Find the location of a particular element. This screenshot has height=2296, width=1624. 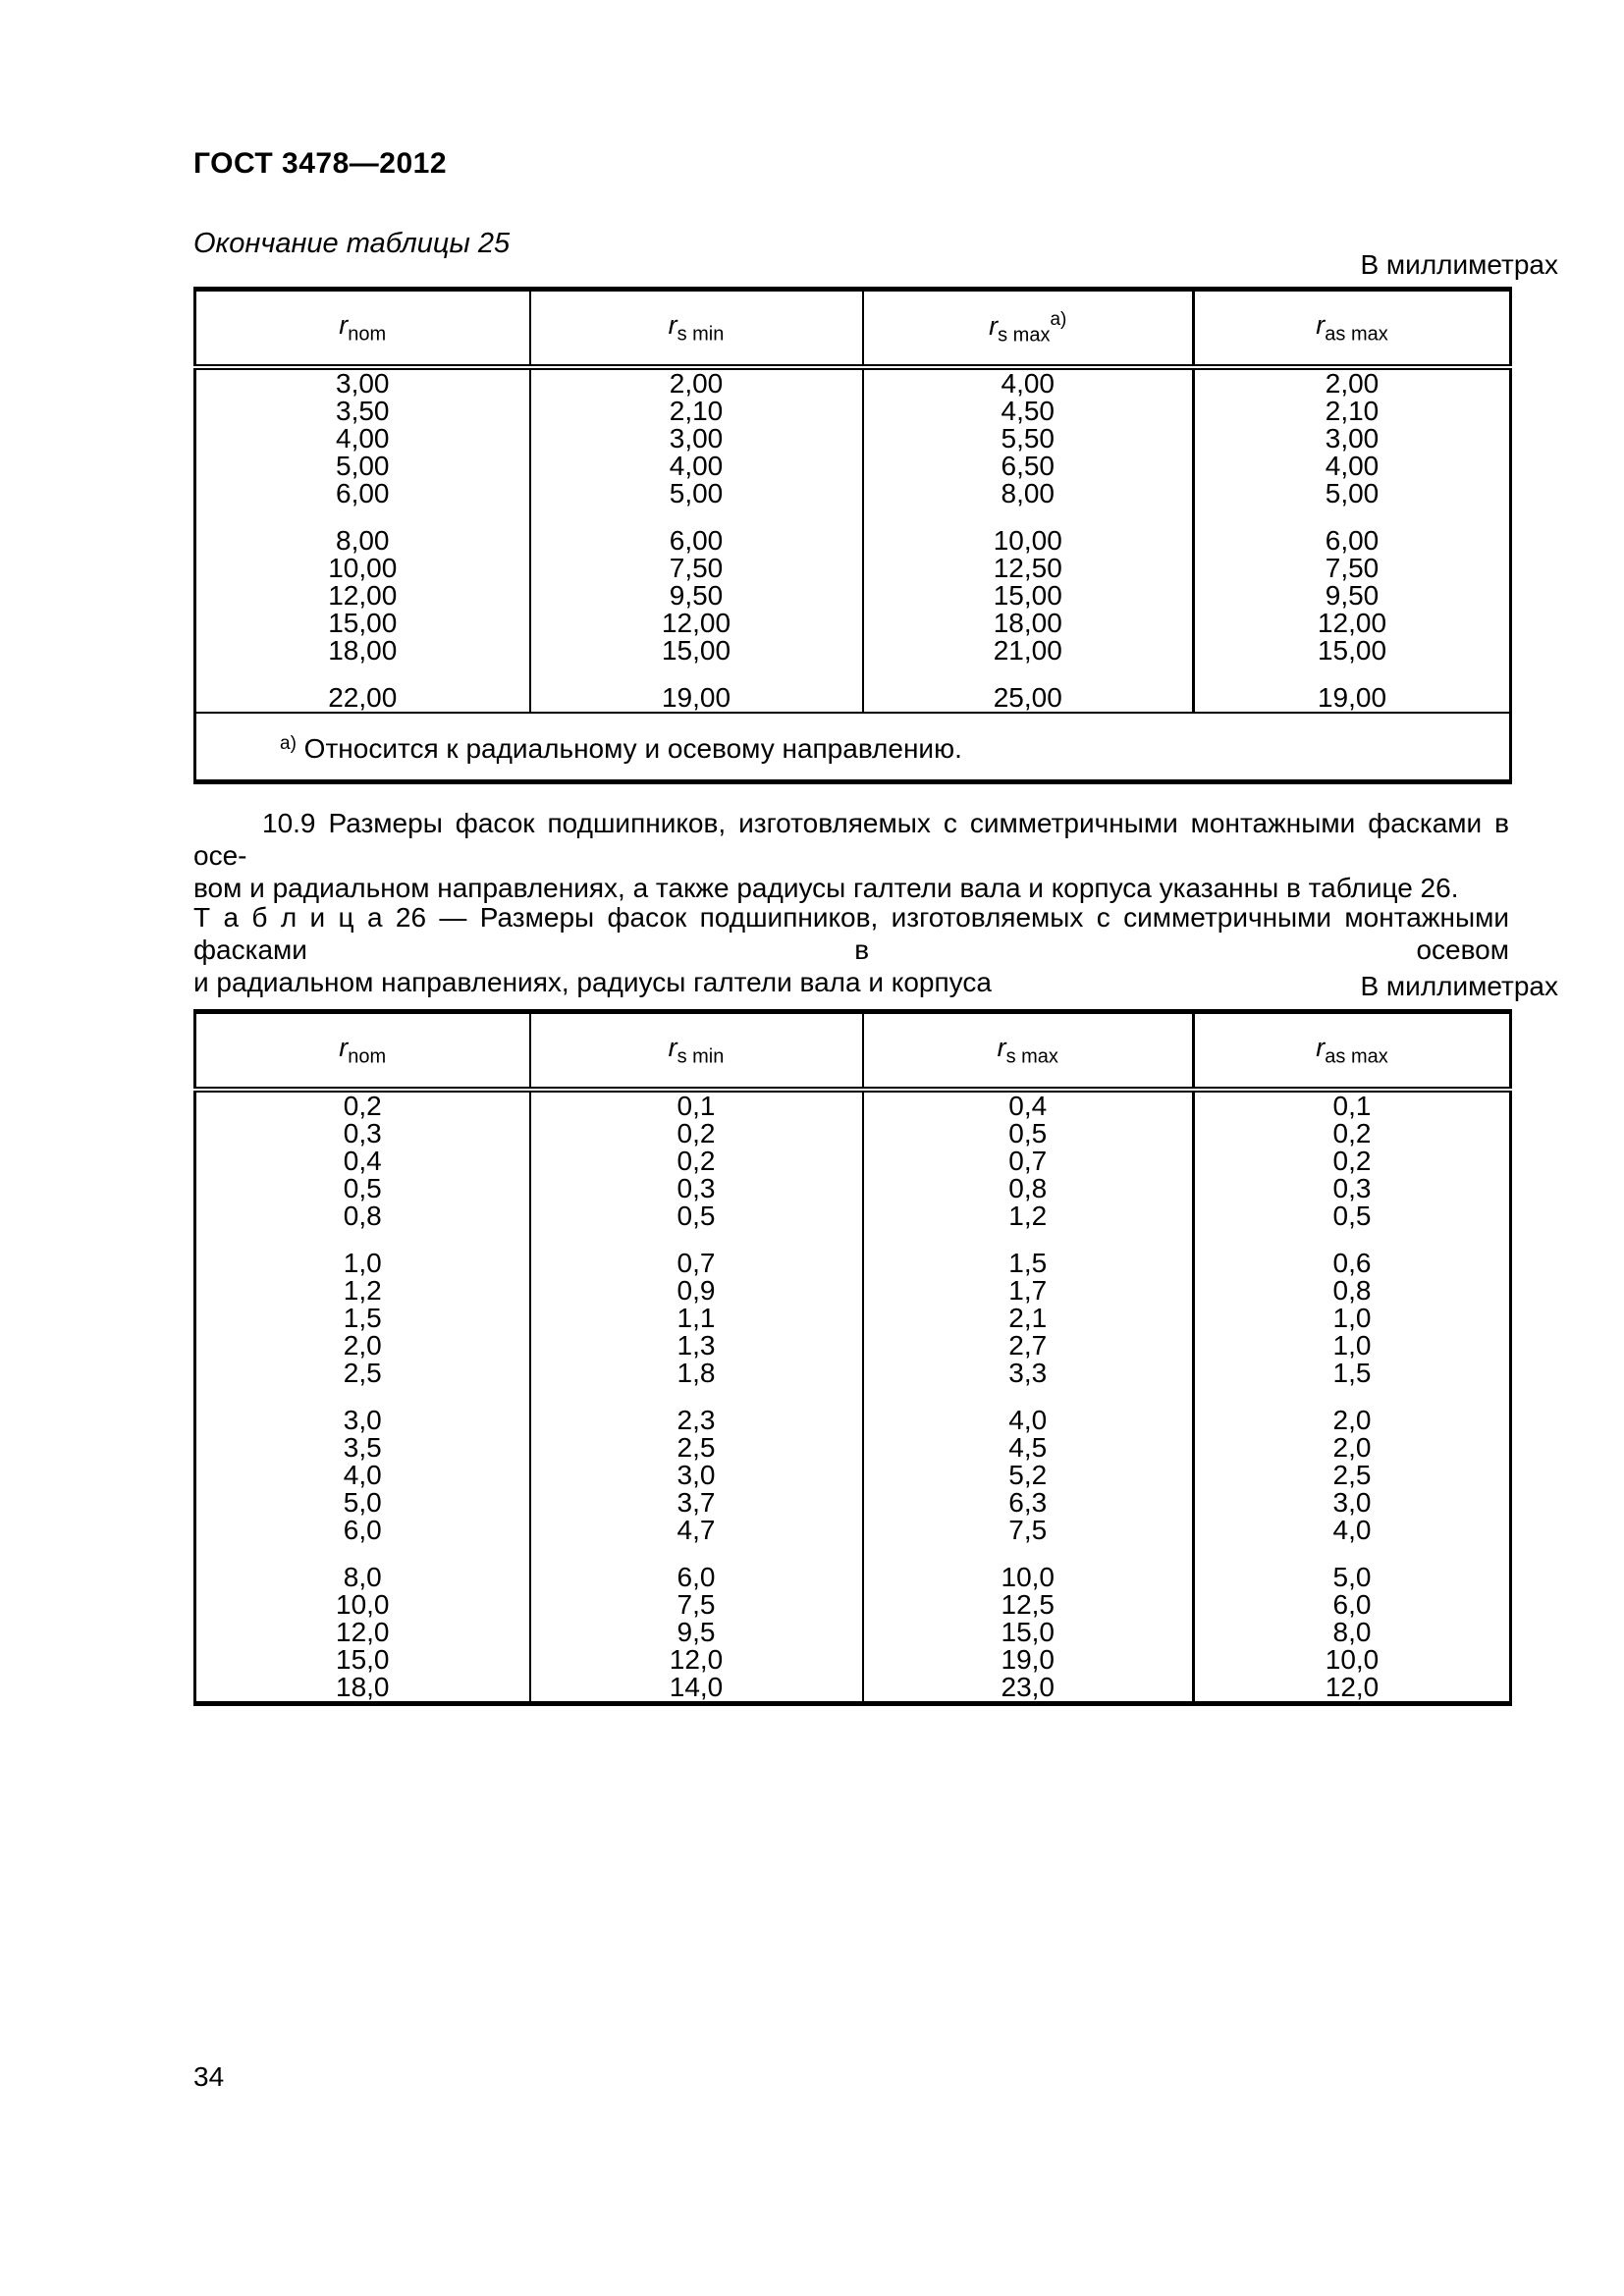

table-row: 1,2 0,9 1,7 0,8 is located at coordinates (852, 1291).